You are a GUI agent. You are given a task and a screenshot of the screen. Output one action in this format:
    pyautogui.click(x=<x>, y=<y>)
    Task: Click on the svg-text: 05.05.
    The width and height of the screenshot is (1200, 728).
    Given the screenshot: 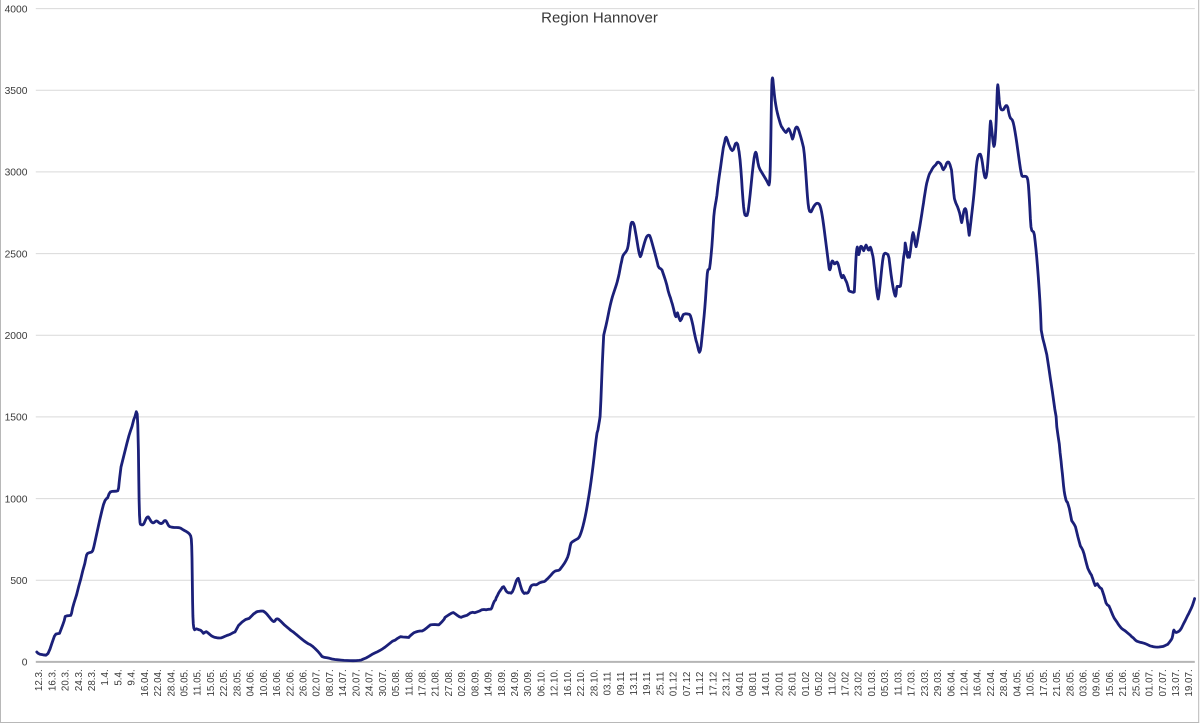 What is the action you would take?
    pyautogui.click(x=185, y=682)
    